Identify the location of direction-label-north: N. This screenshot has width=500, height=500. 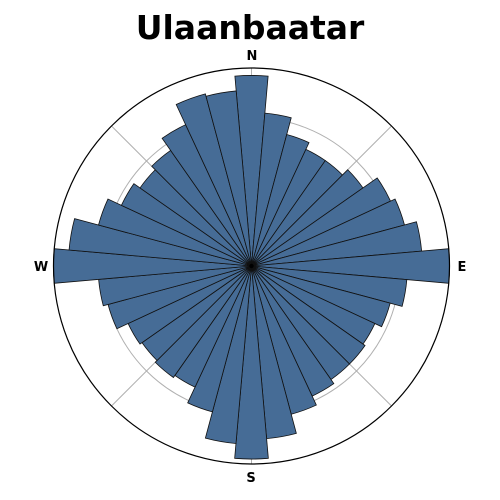
(252, 56).